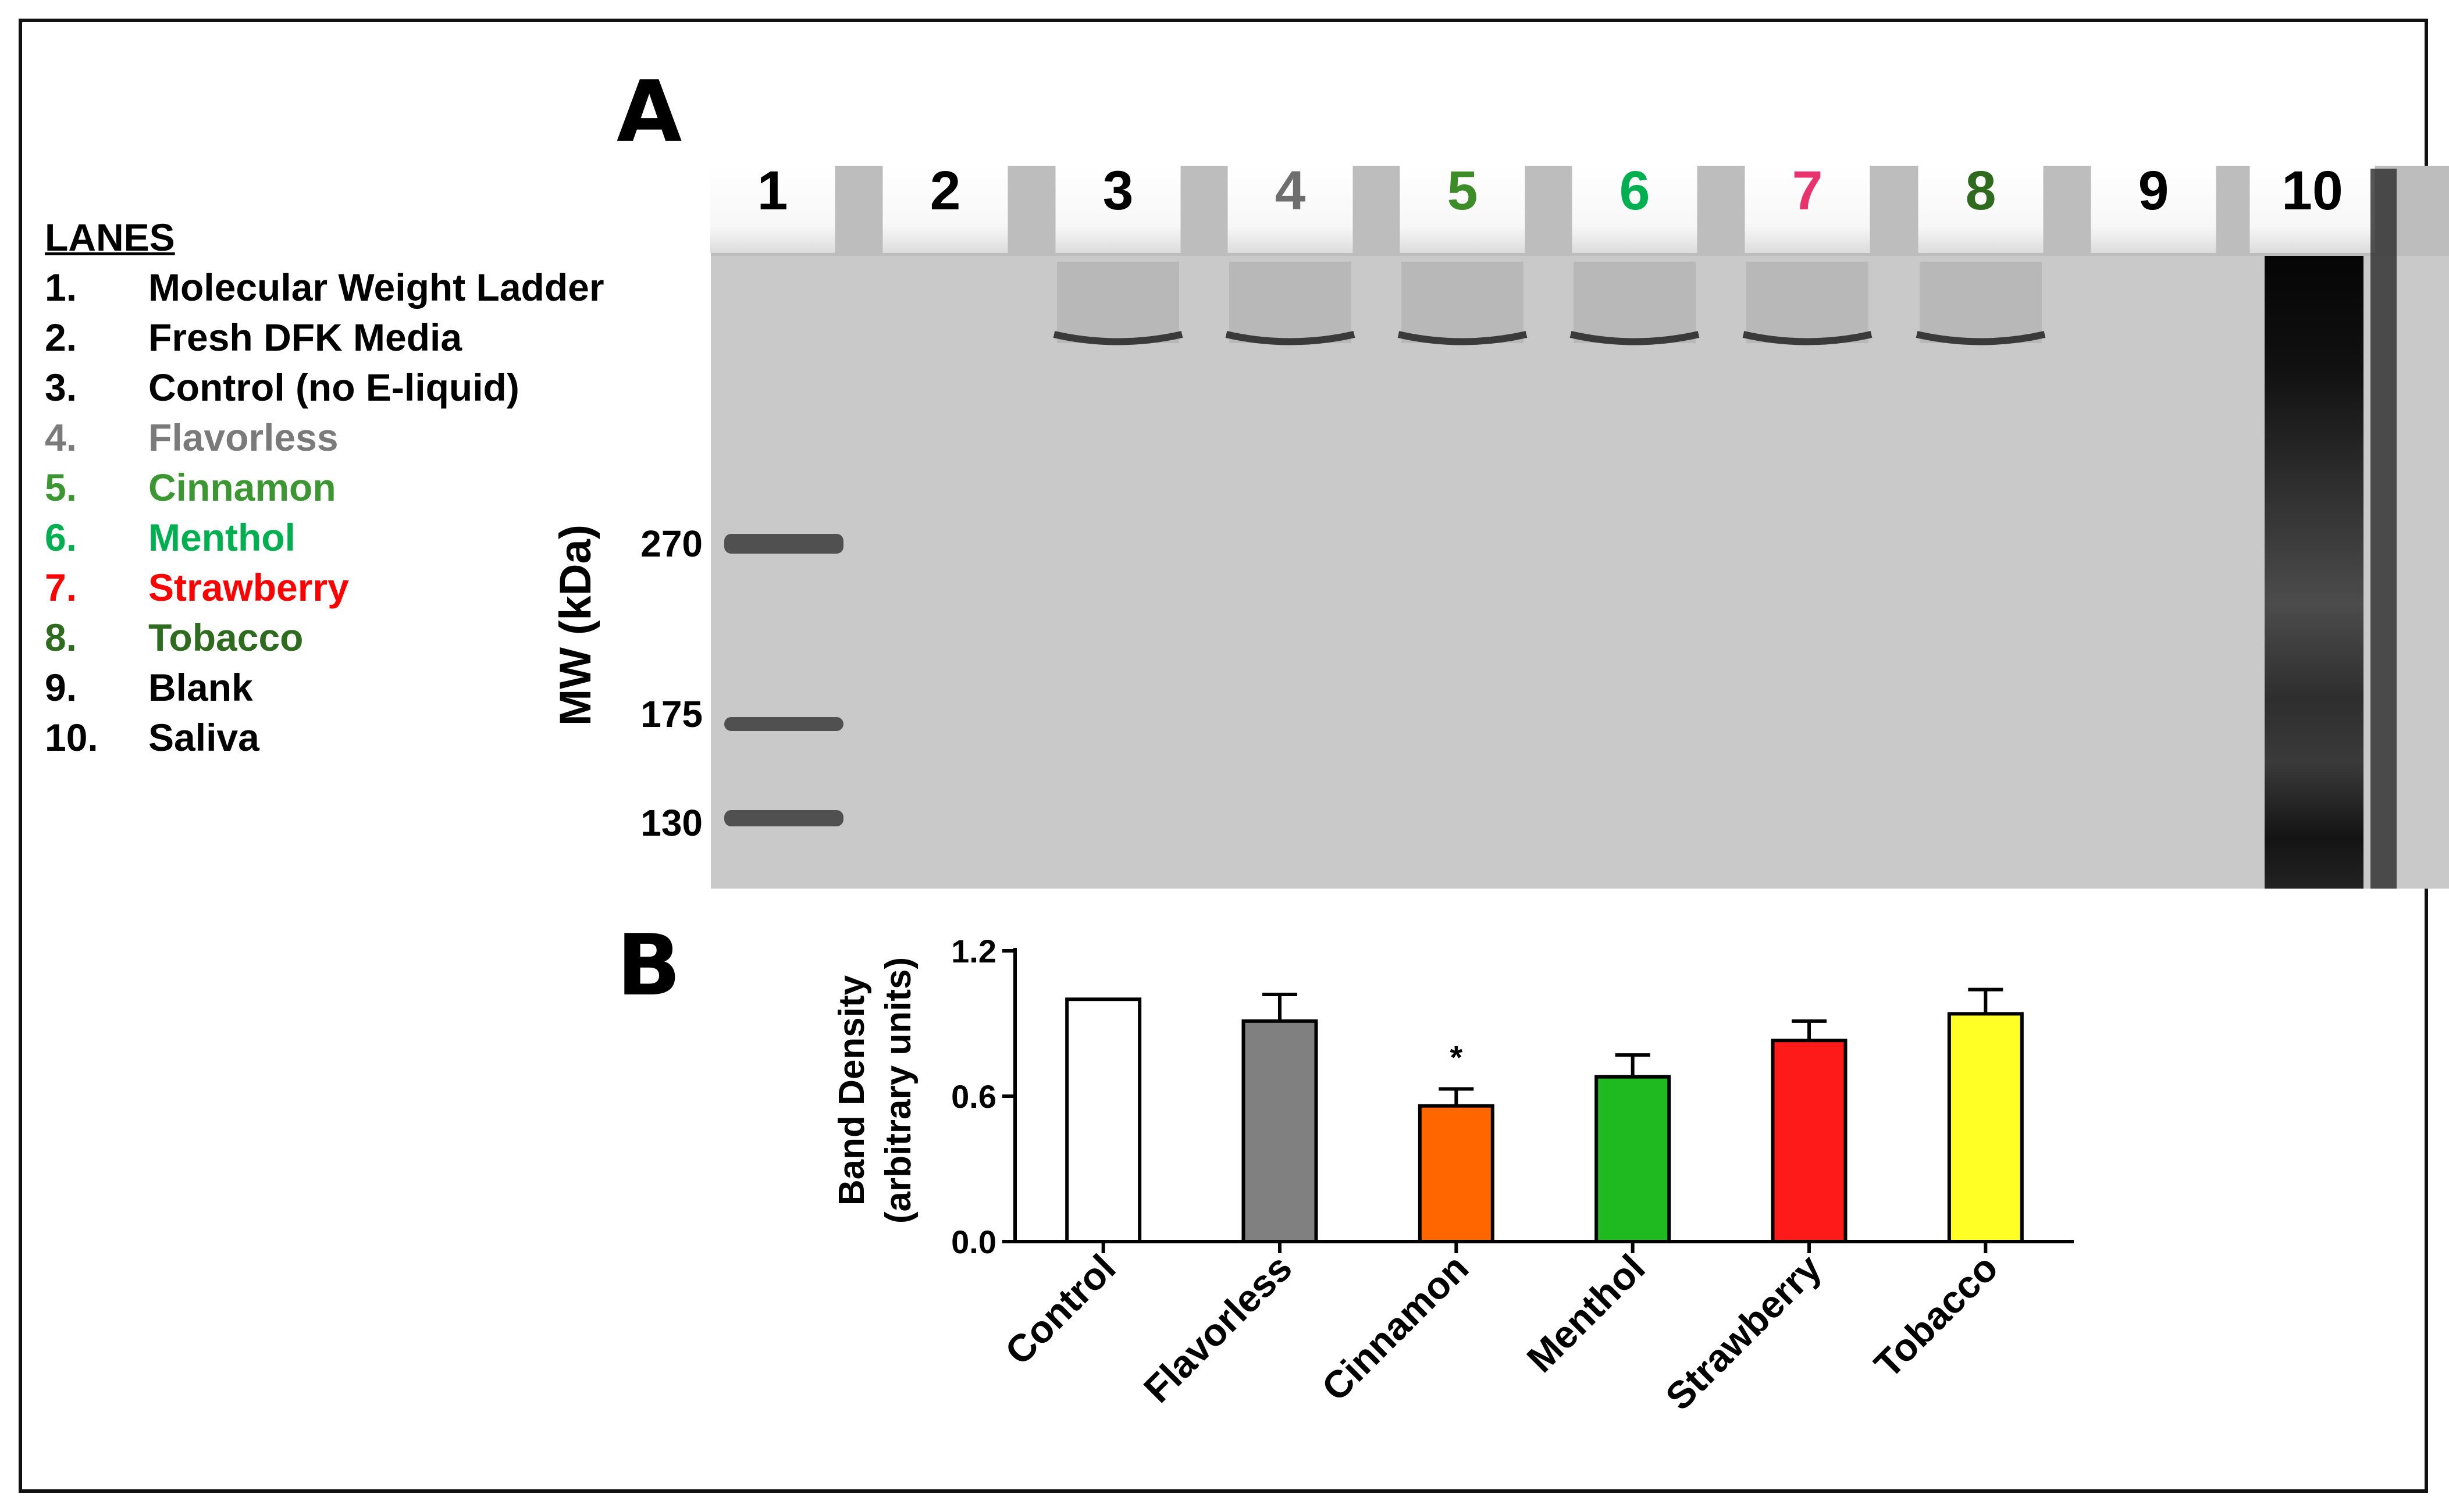 This screenshot has height=1512, width=2449. What do you see at coordinates (1936, 1316) in the screenshot?
I see `x-tick-label: Tobacco` at bounding box center [1936, 1316].